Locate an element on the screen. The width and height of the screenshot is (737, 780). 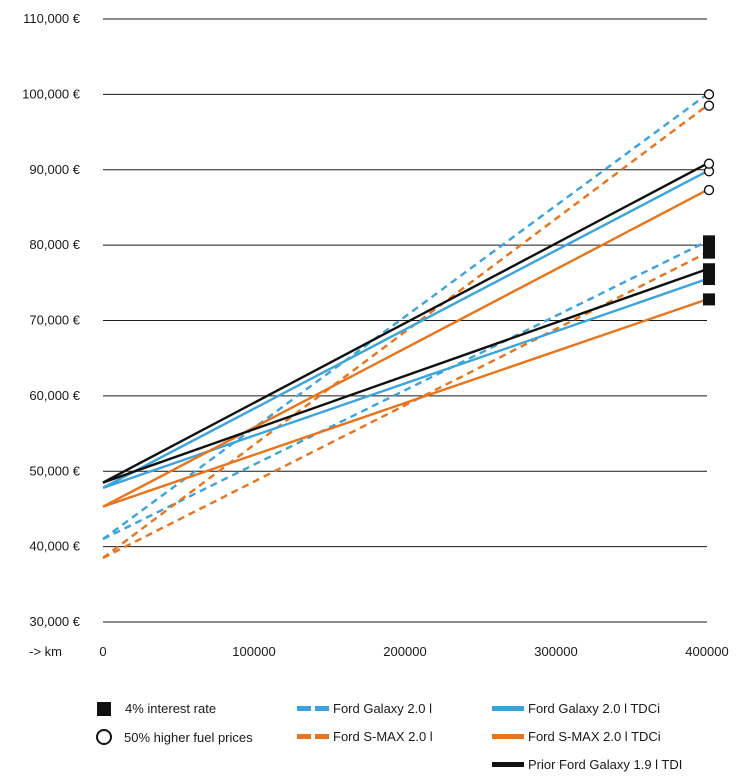
x-tick-label: 300000 is located at coordinates (555, 651).